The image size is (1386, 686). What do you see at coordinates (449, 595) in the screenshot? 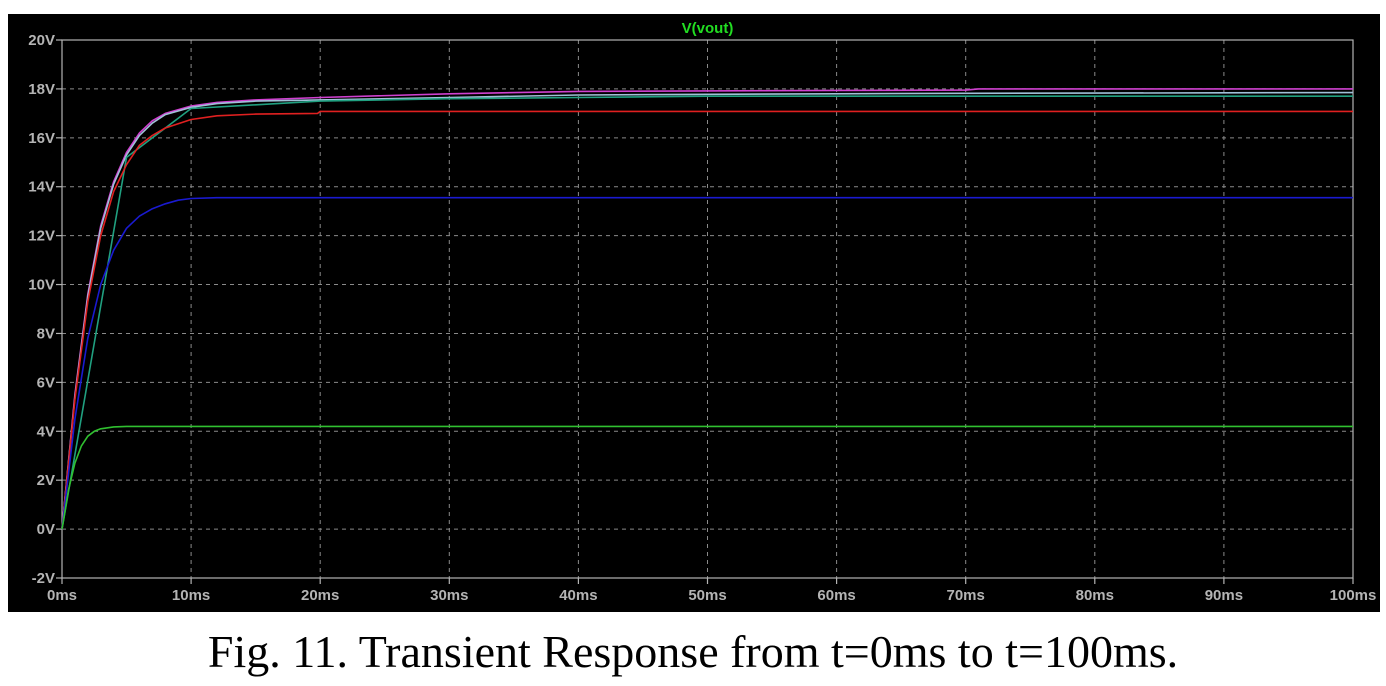
I see `x-tick-label: 30ms` at bounding box center [449, 595].